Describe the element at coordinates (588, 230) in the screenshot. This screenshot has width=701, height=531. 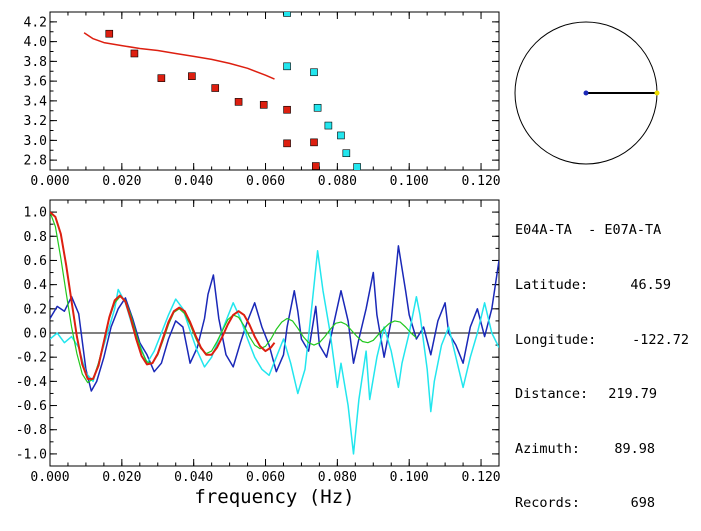
I see `station-pair-text: E04A-TA - E07A-TA` at that location.